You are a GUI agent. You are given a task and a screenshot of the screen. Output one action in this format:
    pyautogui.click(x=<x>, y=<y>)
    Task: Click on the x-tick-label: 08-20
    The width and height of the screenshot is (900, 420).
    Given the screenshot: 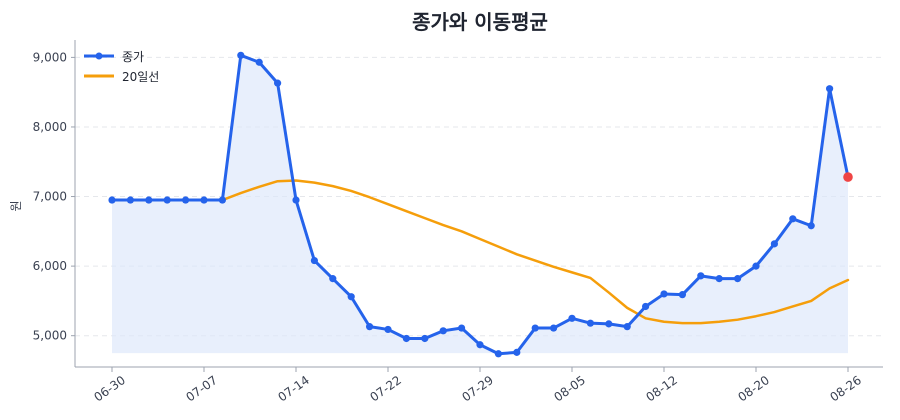 What is the action you would take?
    pyautogui.click(x=753, y=388)
    